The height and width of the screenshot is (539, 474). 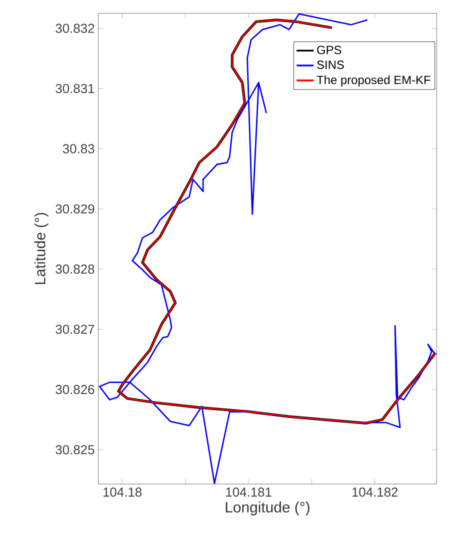 What do you see at coordinates (249, 492) in the screenshot?
I see `x-tick-label: 104.181` at bounding box center [249, 492].